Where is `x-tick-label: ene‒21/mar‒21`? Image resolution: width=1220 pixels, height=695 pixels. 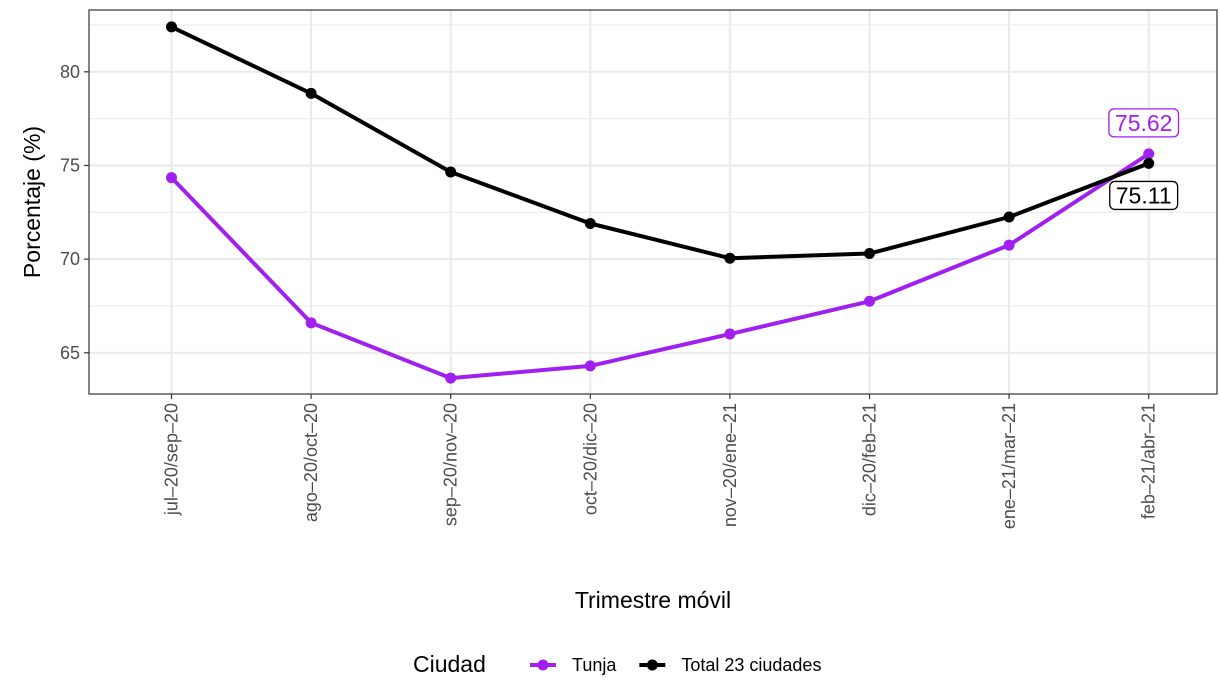
x-tick-label: ene‒21/mar‒21 is located at coordinates (1009, 466).